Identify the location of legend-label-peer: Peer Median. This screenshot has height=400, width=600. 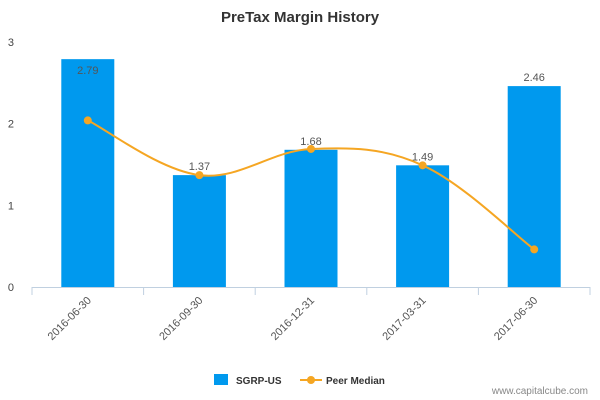
(355, 381).